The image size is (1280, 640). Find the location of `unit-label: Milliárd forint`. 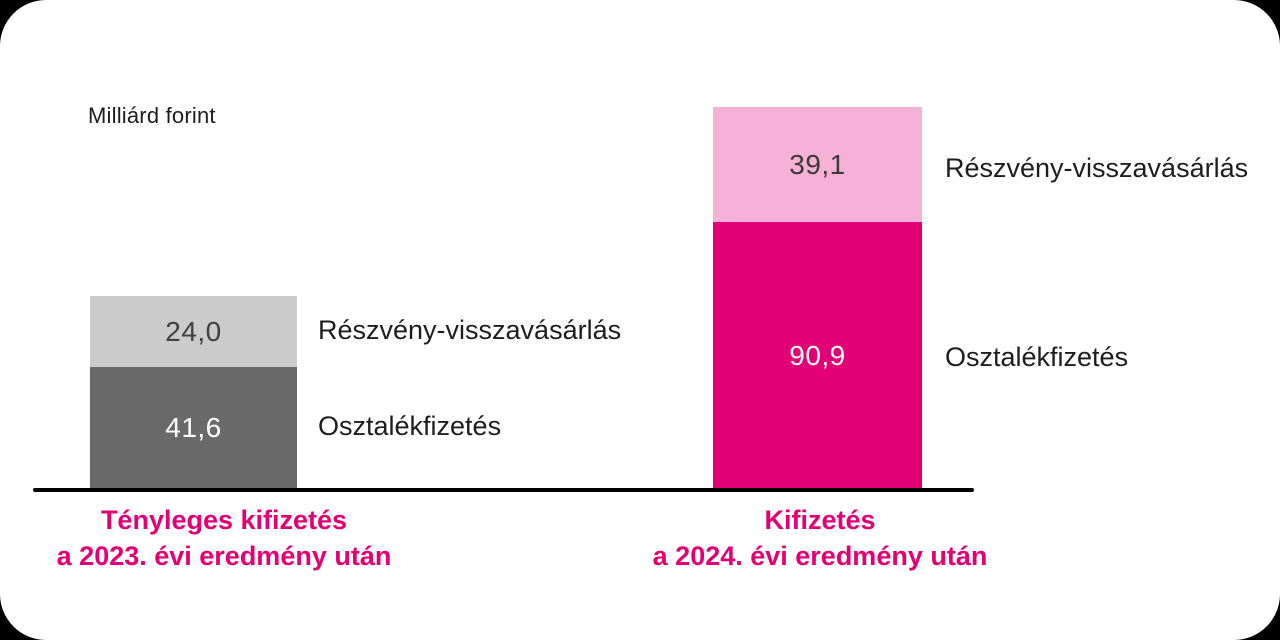

unit-label: Milliárd forint is located at coordinates (152, 115).